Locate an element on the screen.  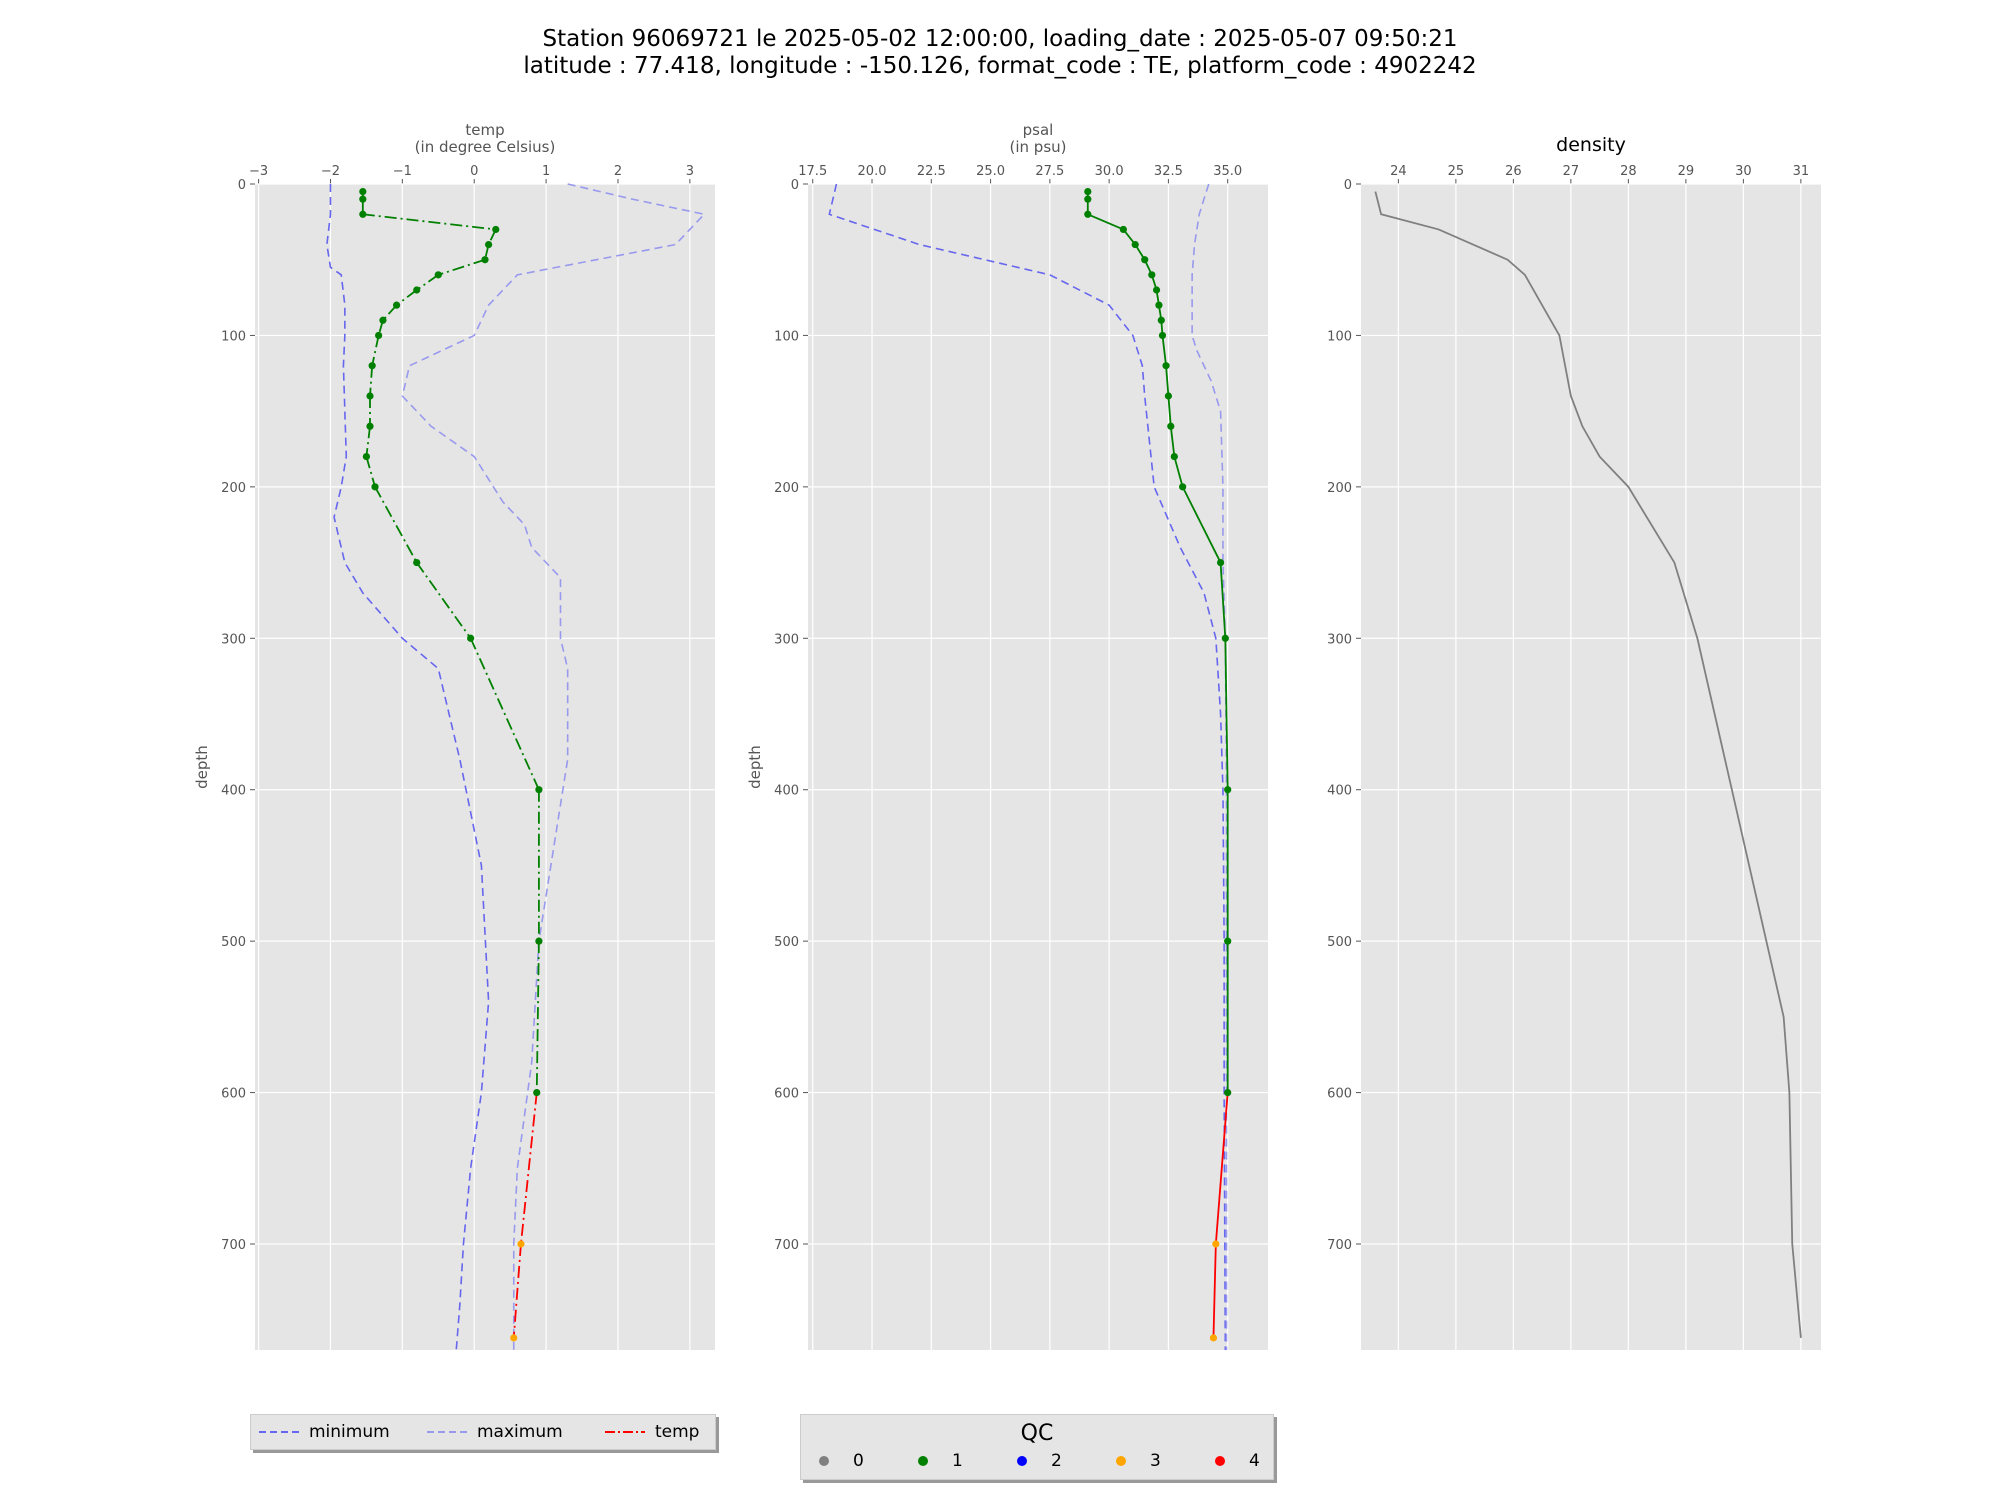
legend-qc-item-1: 1 is located at coordinates (940, 1461).